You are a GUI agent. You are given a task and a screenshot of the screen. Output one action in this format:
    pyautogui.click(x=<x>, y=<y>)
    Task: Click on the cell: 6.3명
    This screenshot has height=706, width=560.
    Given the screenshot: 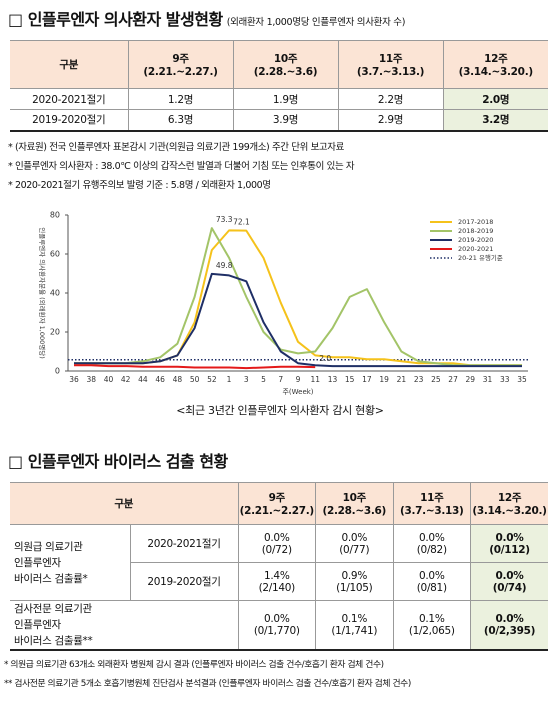 What is the action you would take?
    pyautogui.click(x=180, y=120)
    